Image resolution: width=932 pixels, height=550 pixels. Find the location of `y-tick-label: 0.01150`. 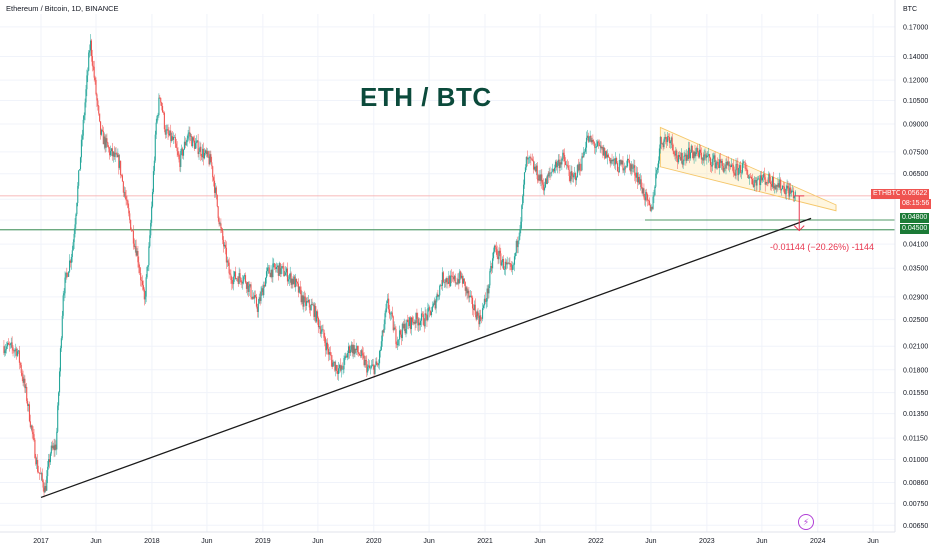

y-tick-label: 0.01150 is located at coordinates (915, 439).